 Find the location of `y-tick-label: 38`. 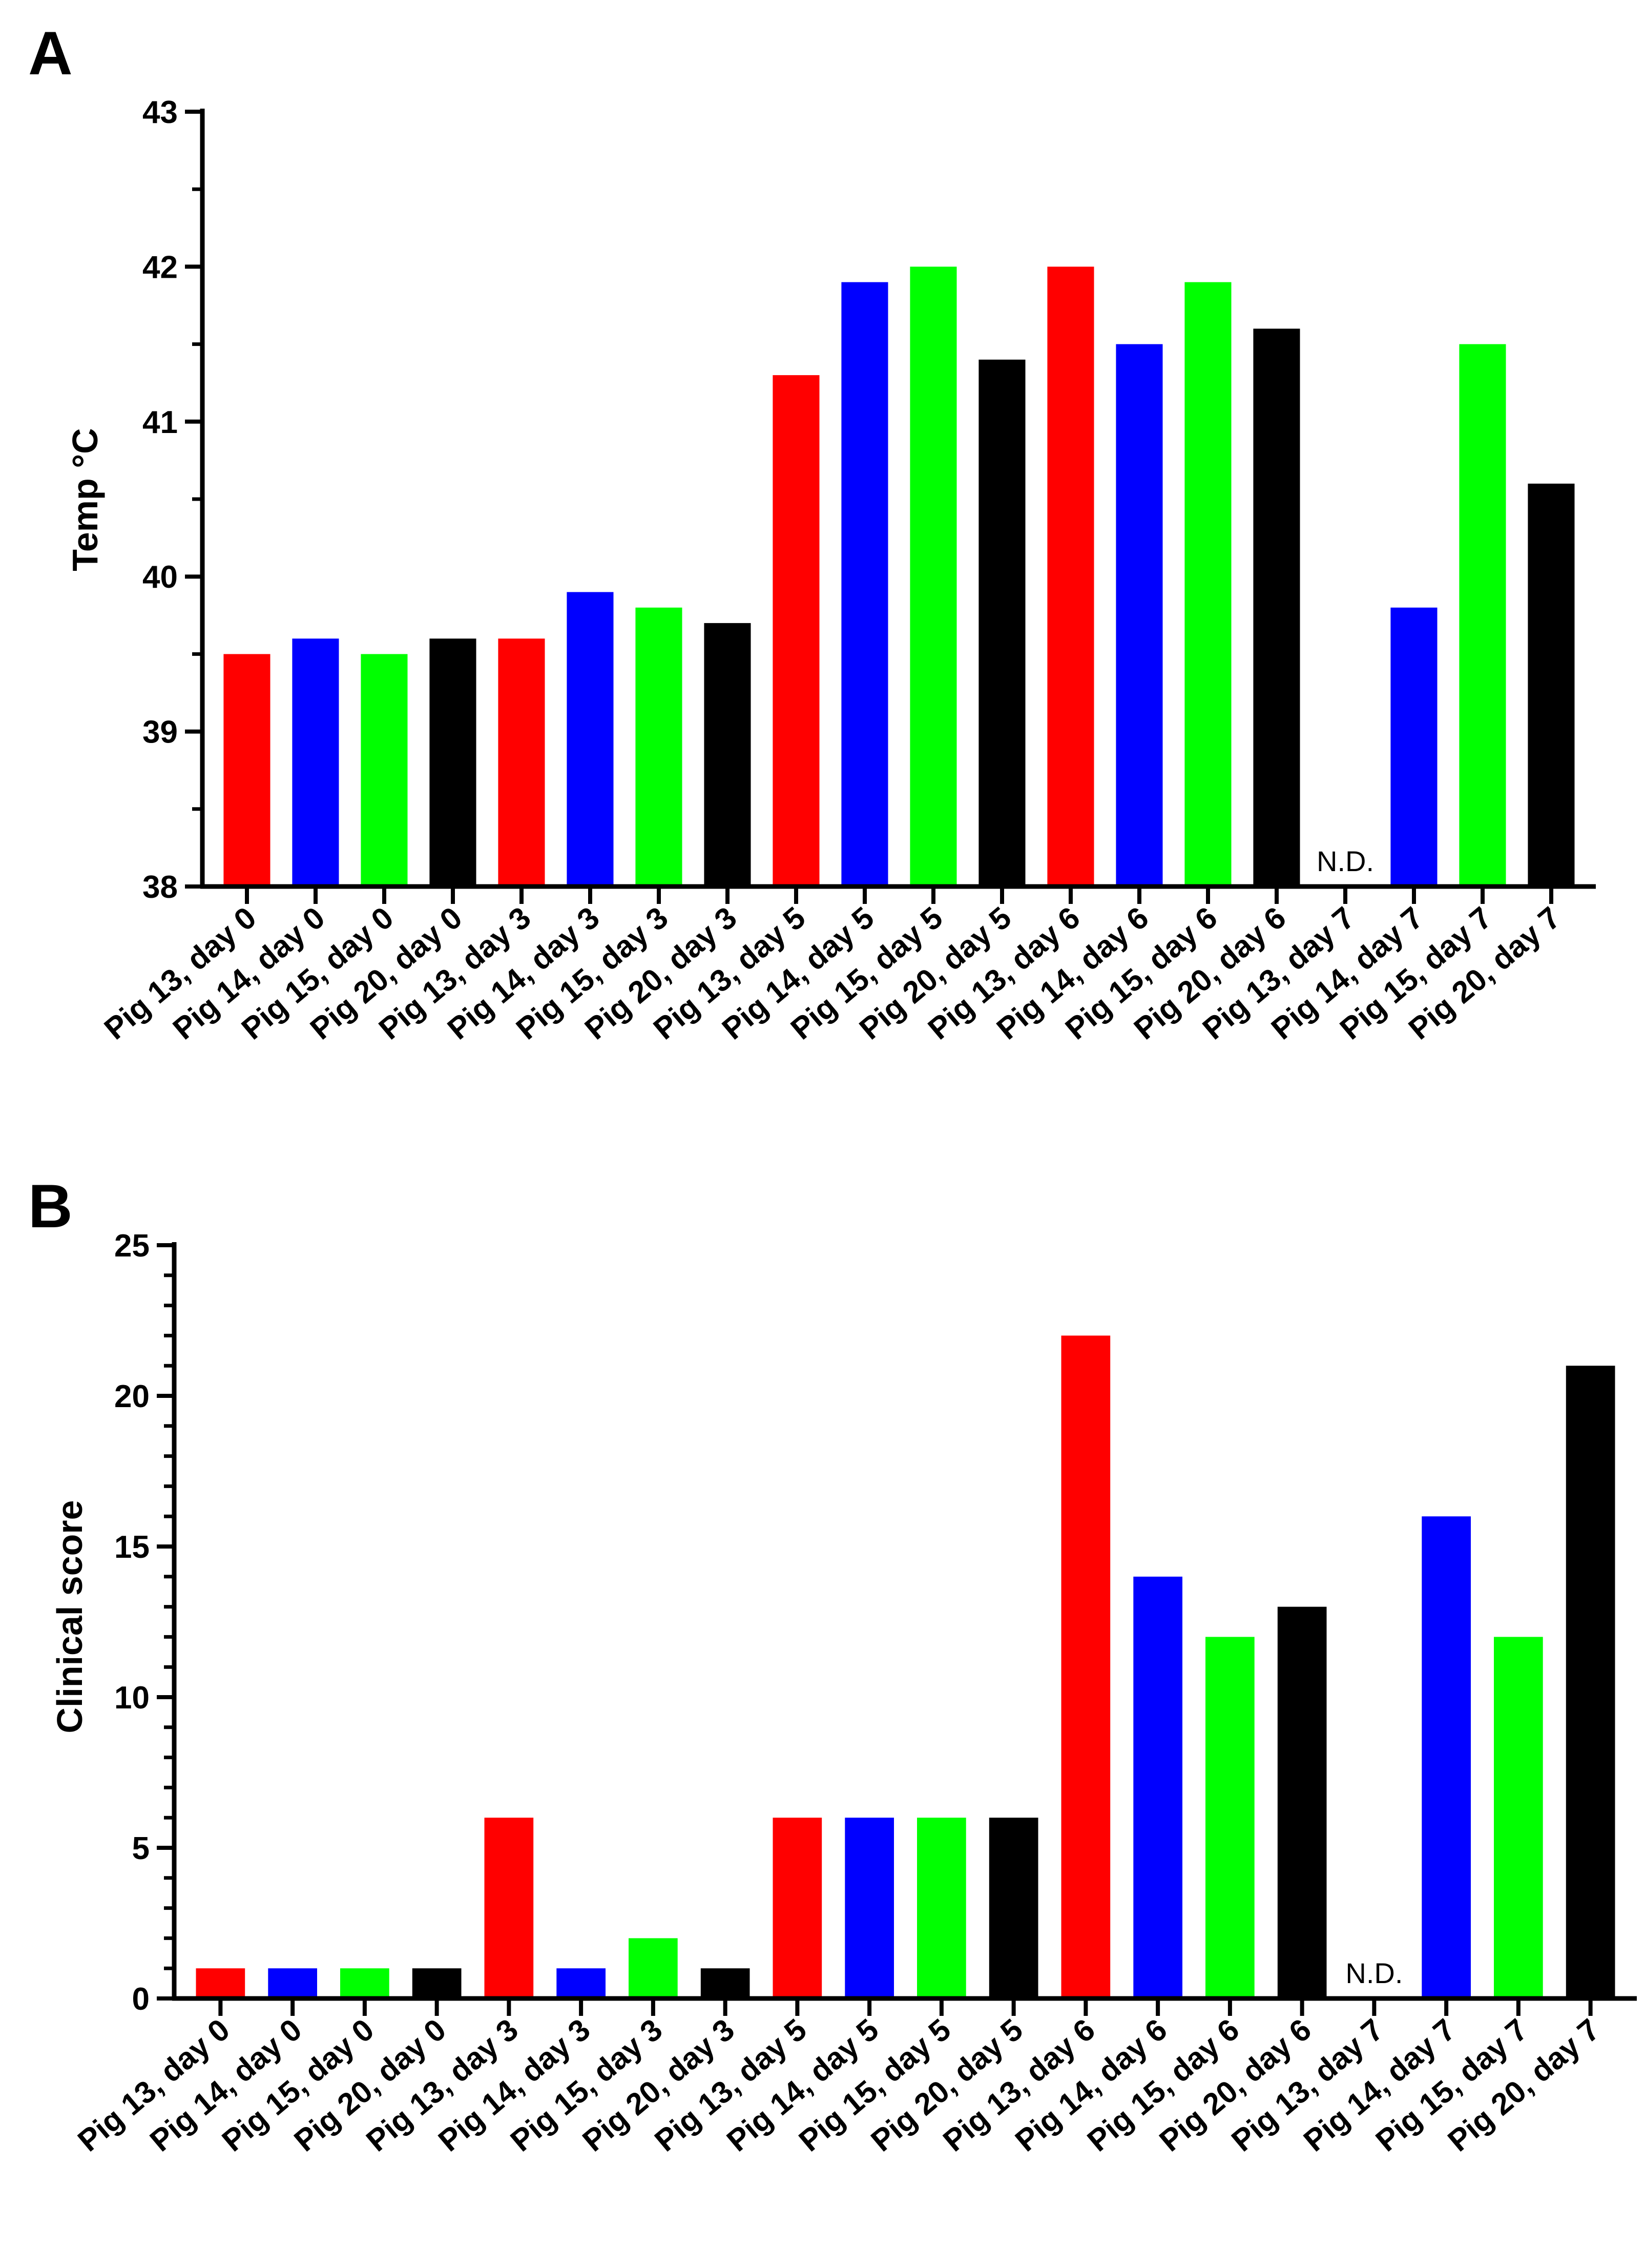

y-tick-label: 38 is located at coordinates (160, 887).